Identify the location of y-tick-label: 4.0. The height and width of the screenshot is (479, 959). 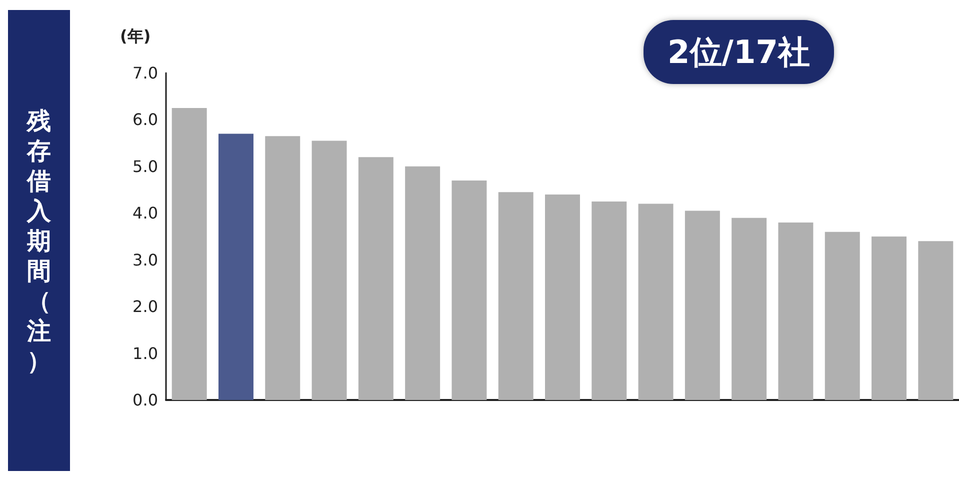
(145, 213).